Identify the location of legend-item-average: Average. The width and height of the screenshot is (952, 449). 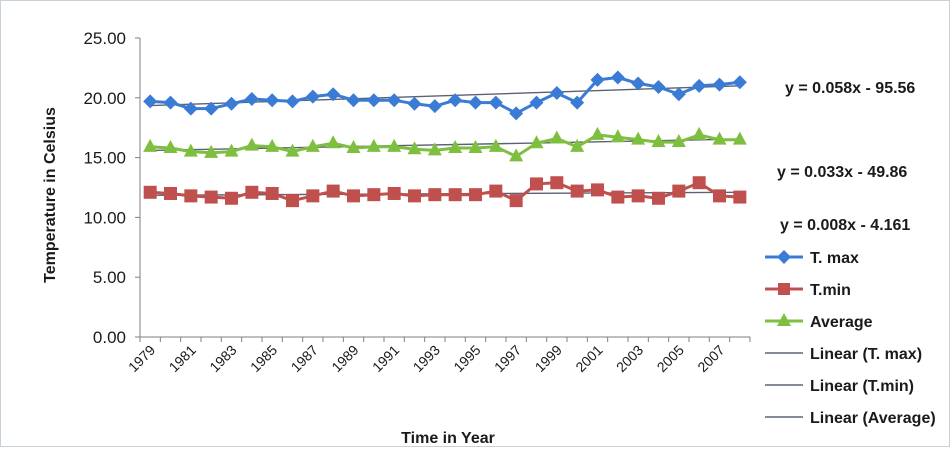
(819, 322).